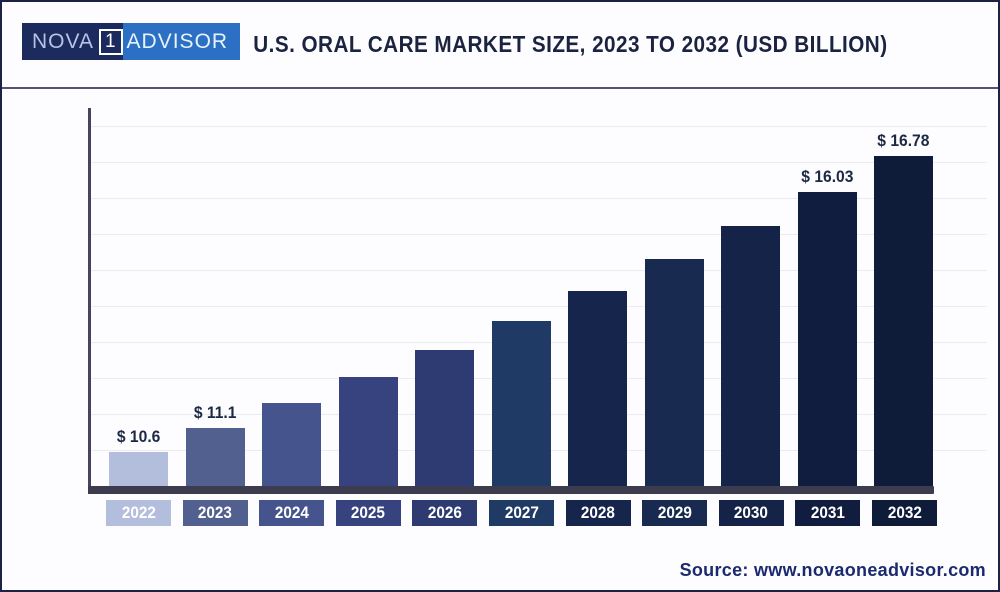 Image resolution: width=1000 pixels, height=592 pixels. Describe the element at coordinates (828, 513) in the screenshot. I see `x-axis-label-2031: 2031` at that location.